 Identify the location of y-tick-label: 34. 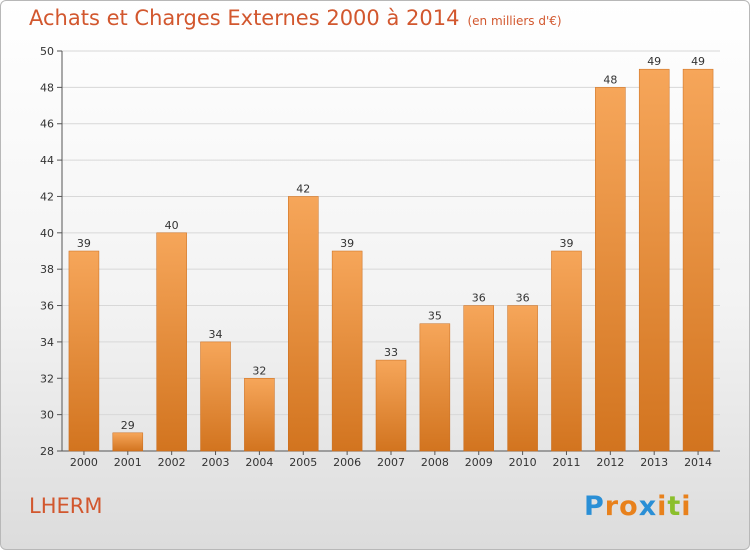
(47, 342).